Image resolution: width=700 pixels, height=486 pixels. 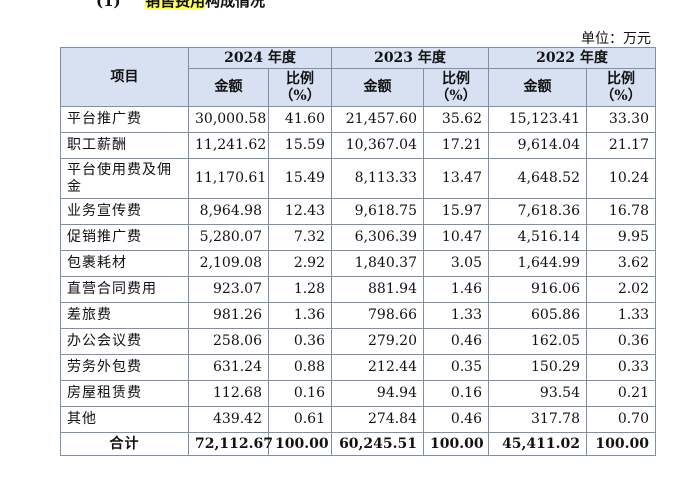 I want to click on cell-value: 3.62, so click(x=621, y=263).